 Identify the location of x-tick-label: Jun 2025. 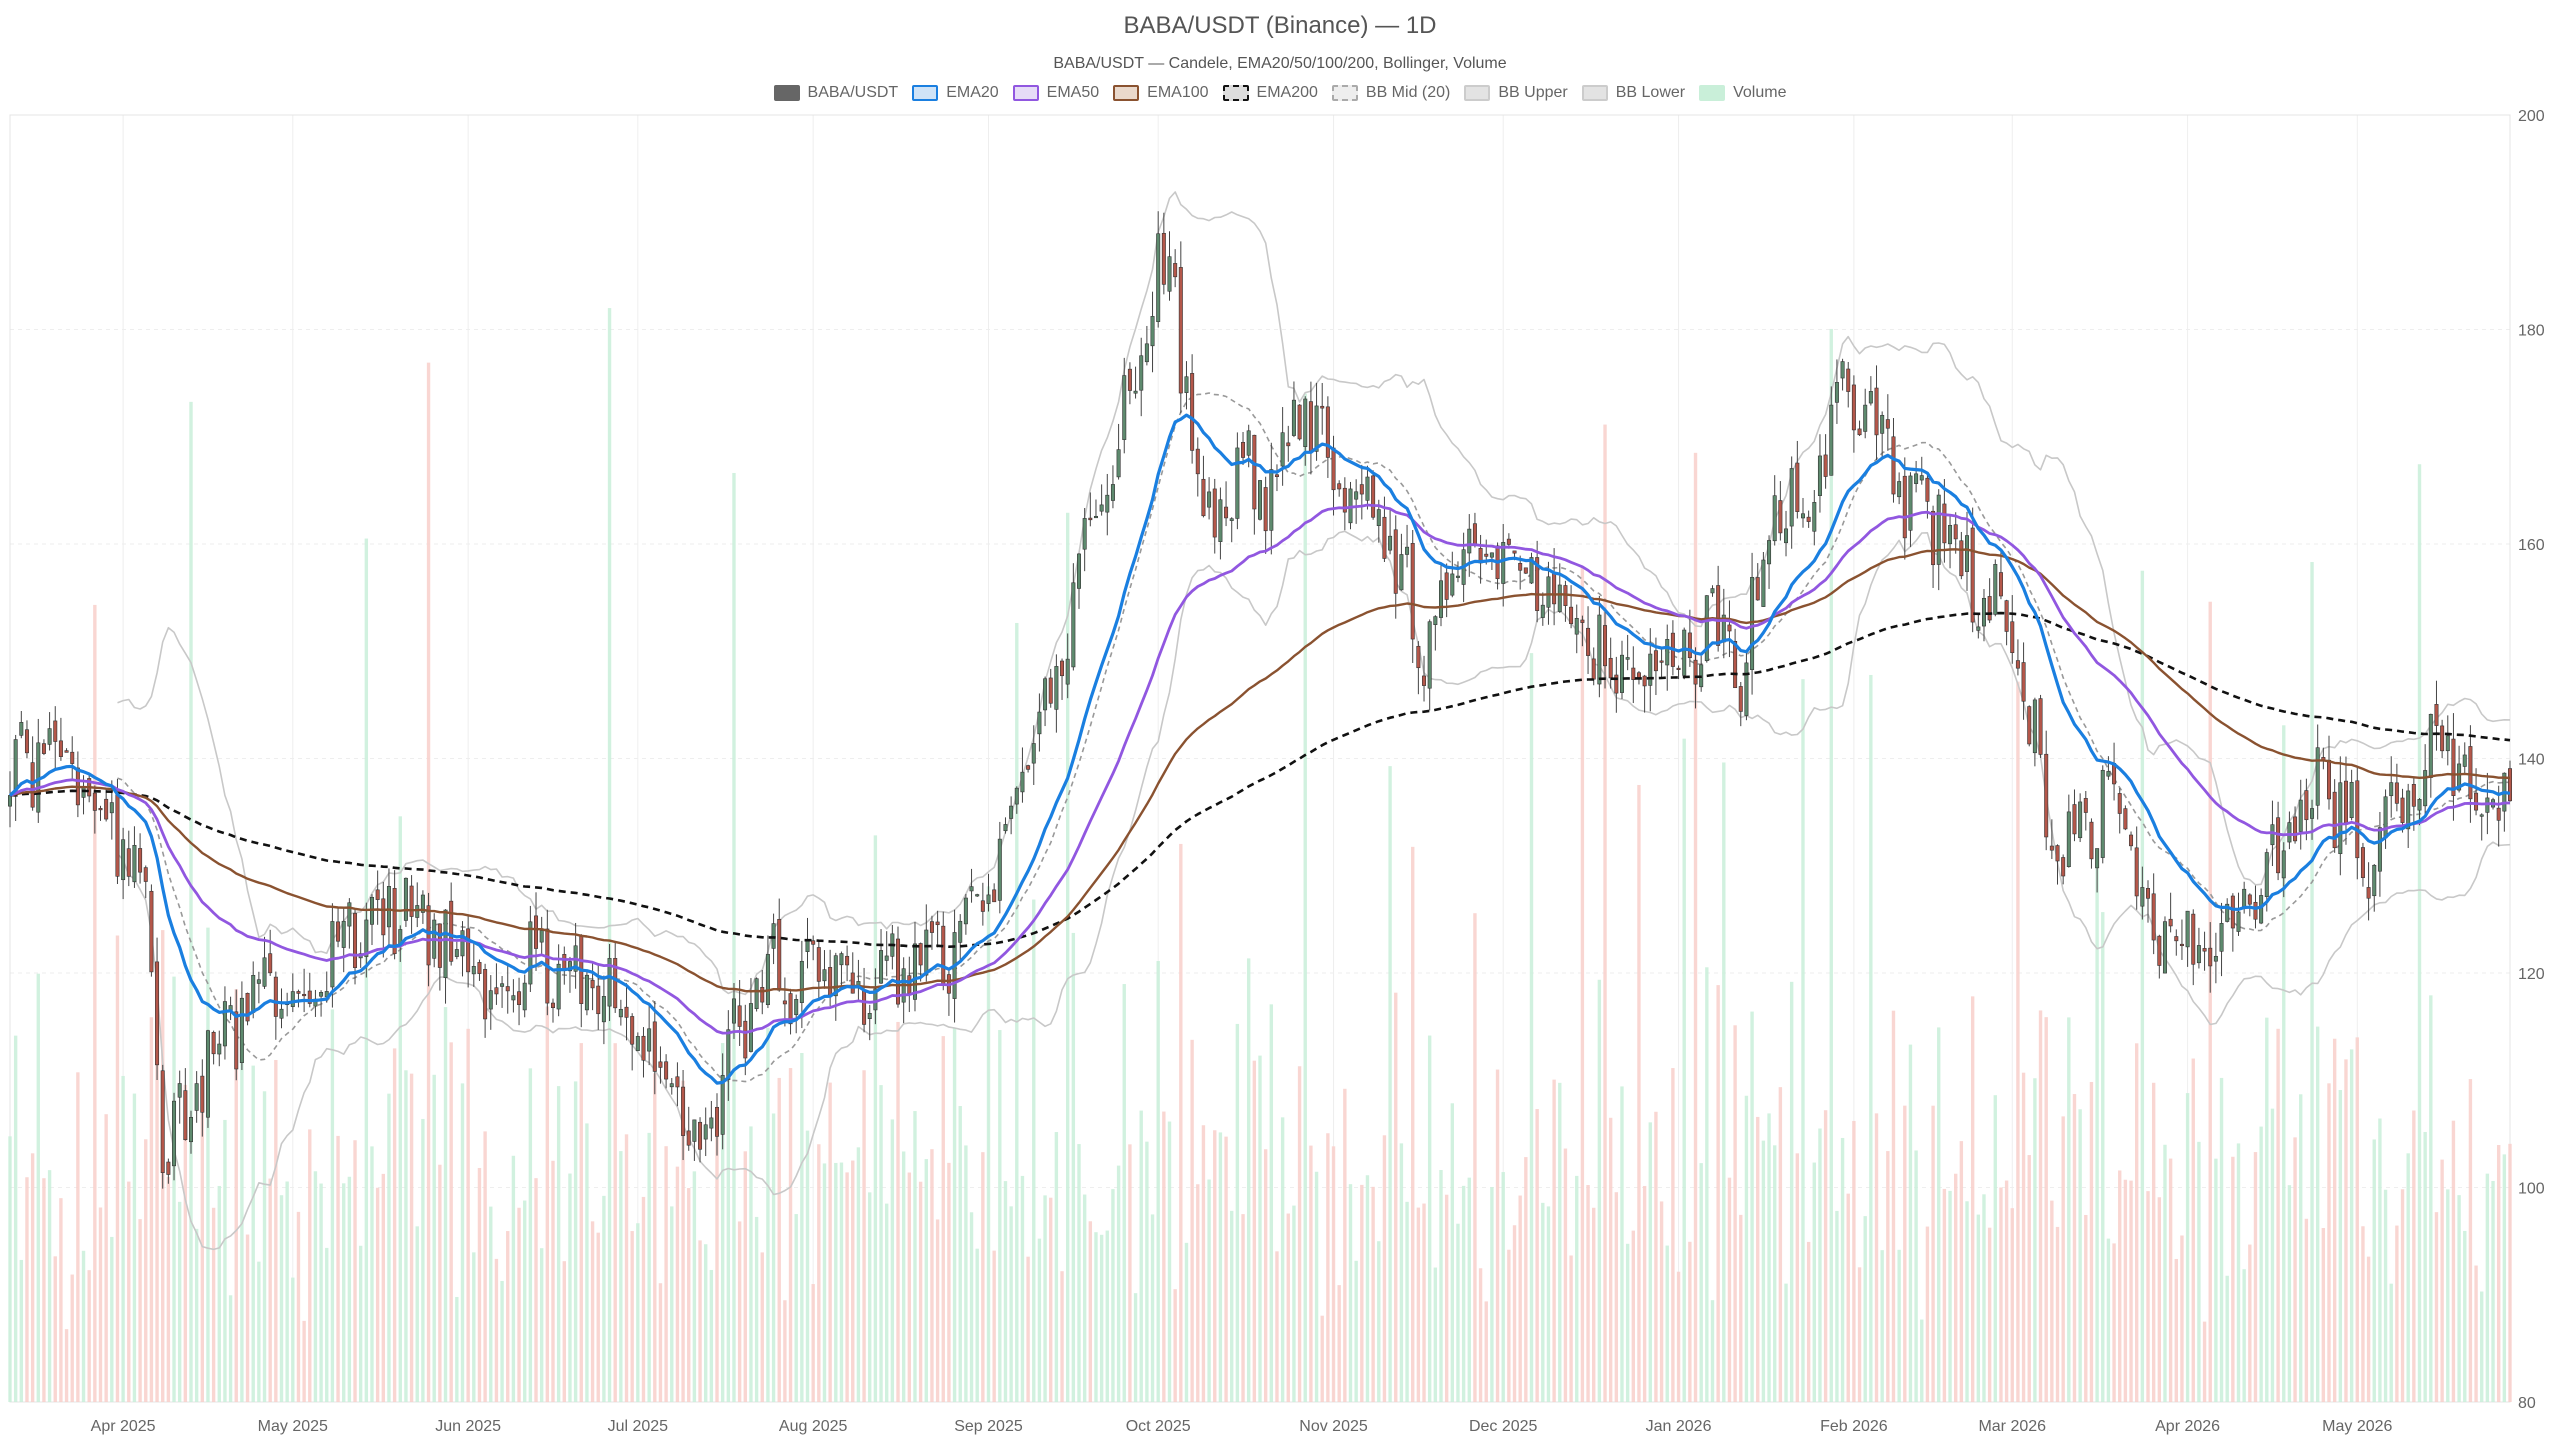
(468, 1426).